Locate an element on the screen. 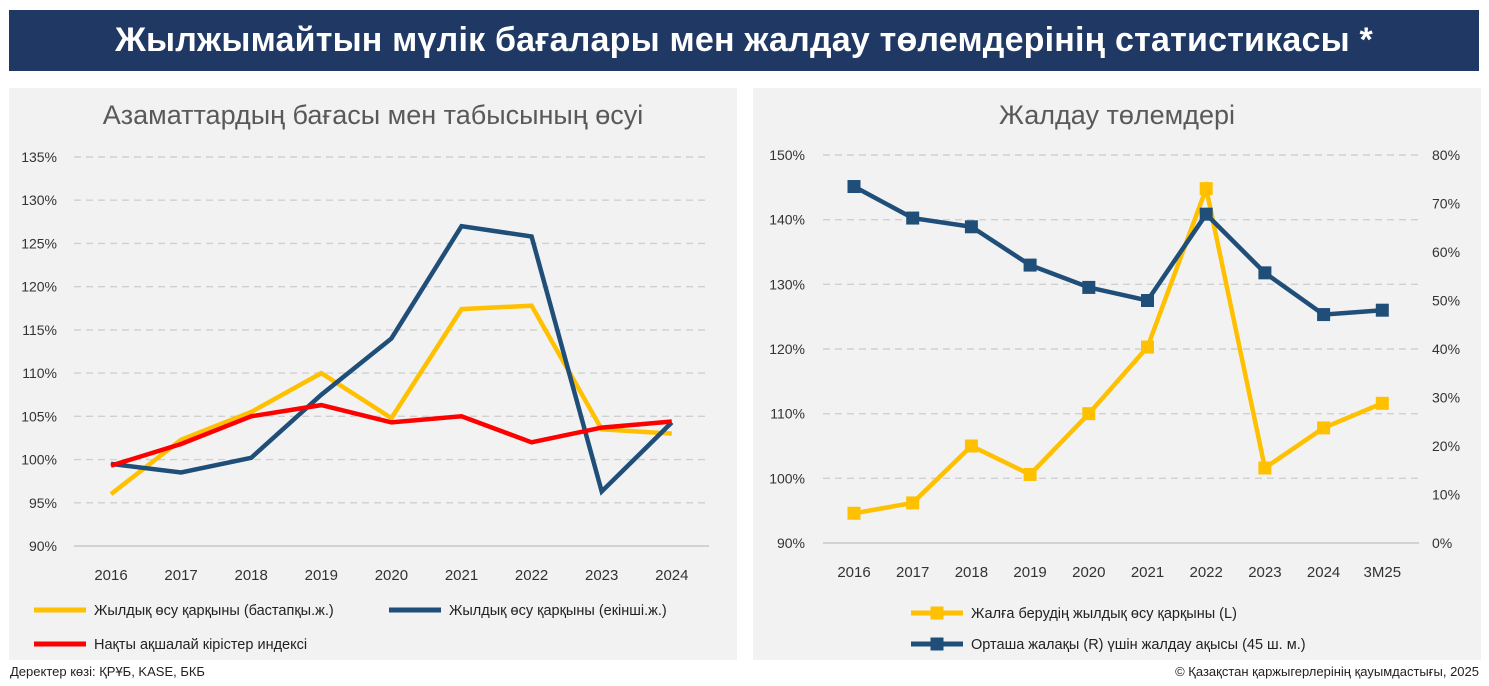 The image size is (1489, 686). y-left-tick-label: 90% is located at coordinates (791, 543).